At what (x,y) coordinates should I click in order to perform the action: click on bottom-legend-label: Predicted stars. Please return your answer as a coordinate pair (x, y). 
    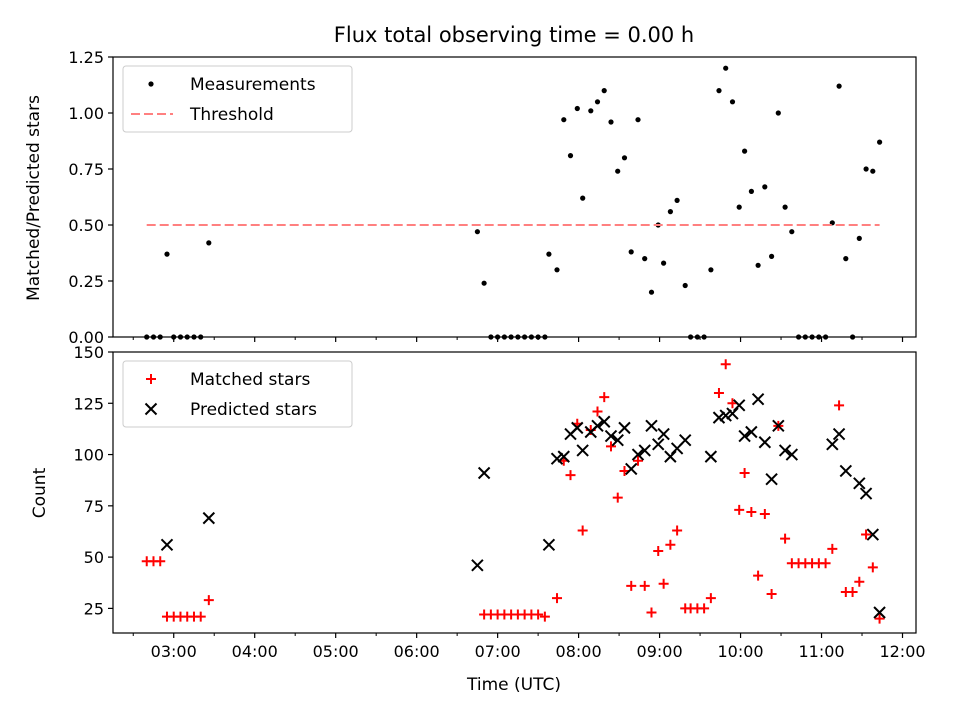
    Looking at the image, I should click on (253, 410).